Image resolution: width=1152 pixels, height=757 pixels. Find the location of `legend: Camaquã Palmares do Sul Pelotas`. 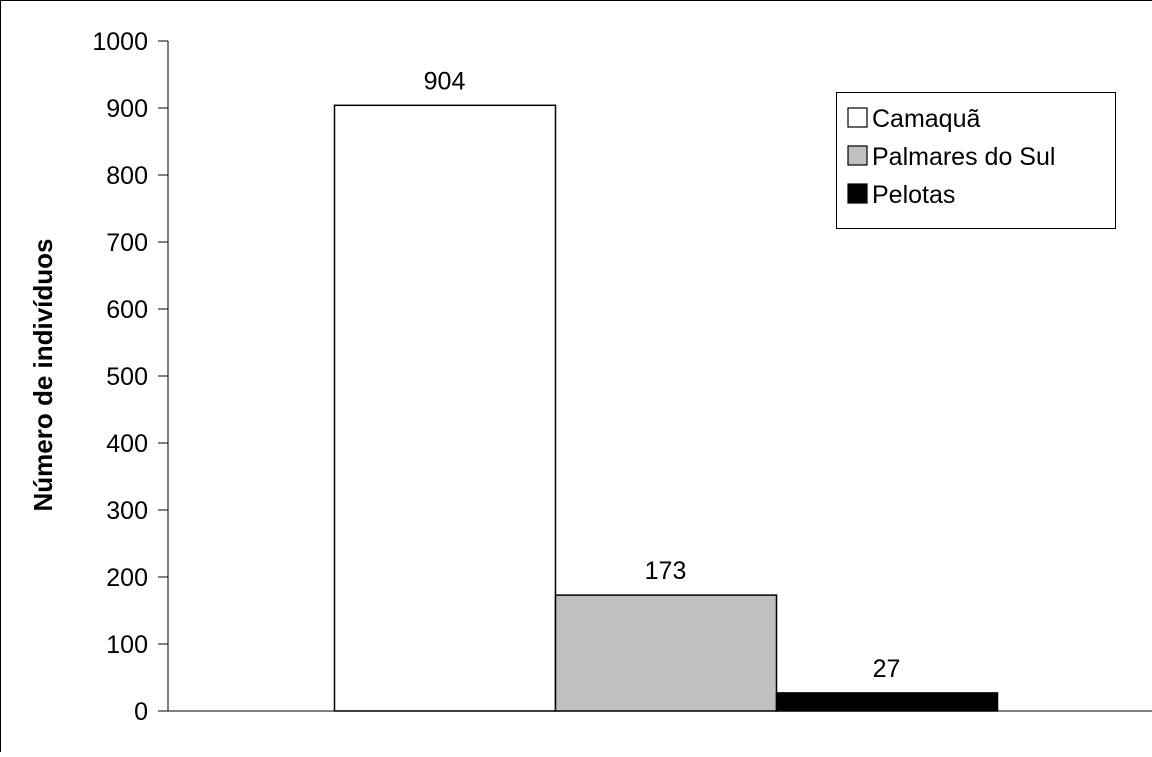

legend: Camaquã Palmares do Sul Pelotas is located at coordinates (976, 161).